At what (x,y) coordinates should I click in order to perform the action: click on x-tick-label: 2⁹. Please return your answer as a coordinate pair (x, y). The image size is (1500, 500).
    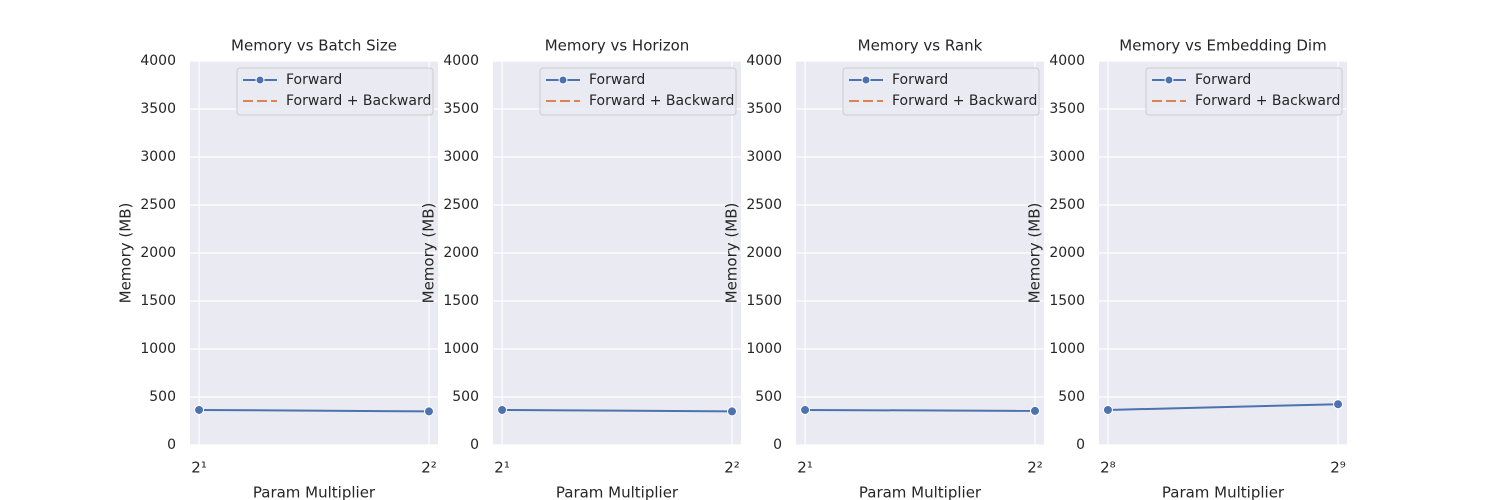
    Looking at the image, I should click on (1338, 468).